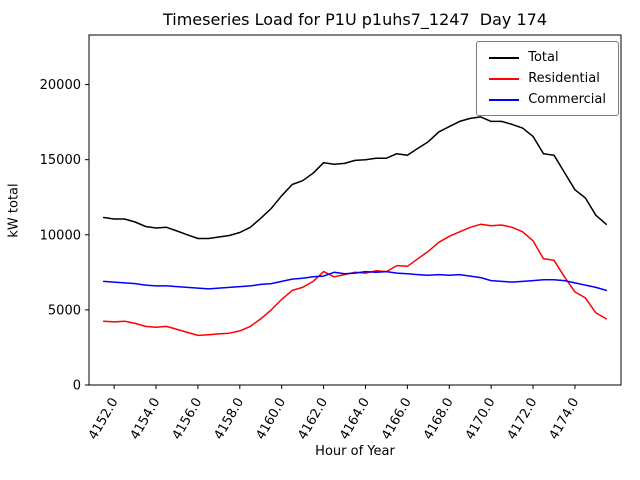 This screenshot has height=480, width=640. What do you see at coordinates (188, 419) in the screenshot?
I see `x-tick-label: 4156.0` at bounding box center [188, 419].